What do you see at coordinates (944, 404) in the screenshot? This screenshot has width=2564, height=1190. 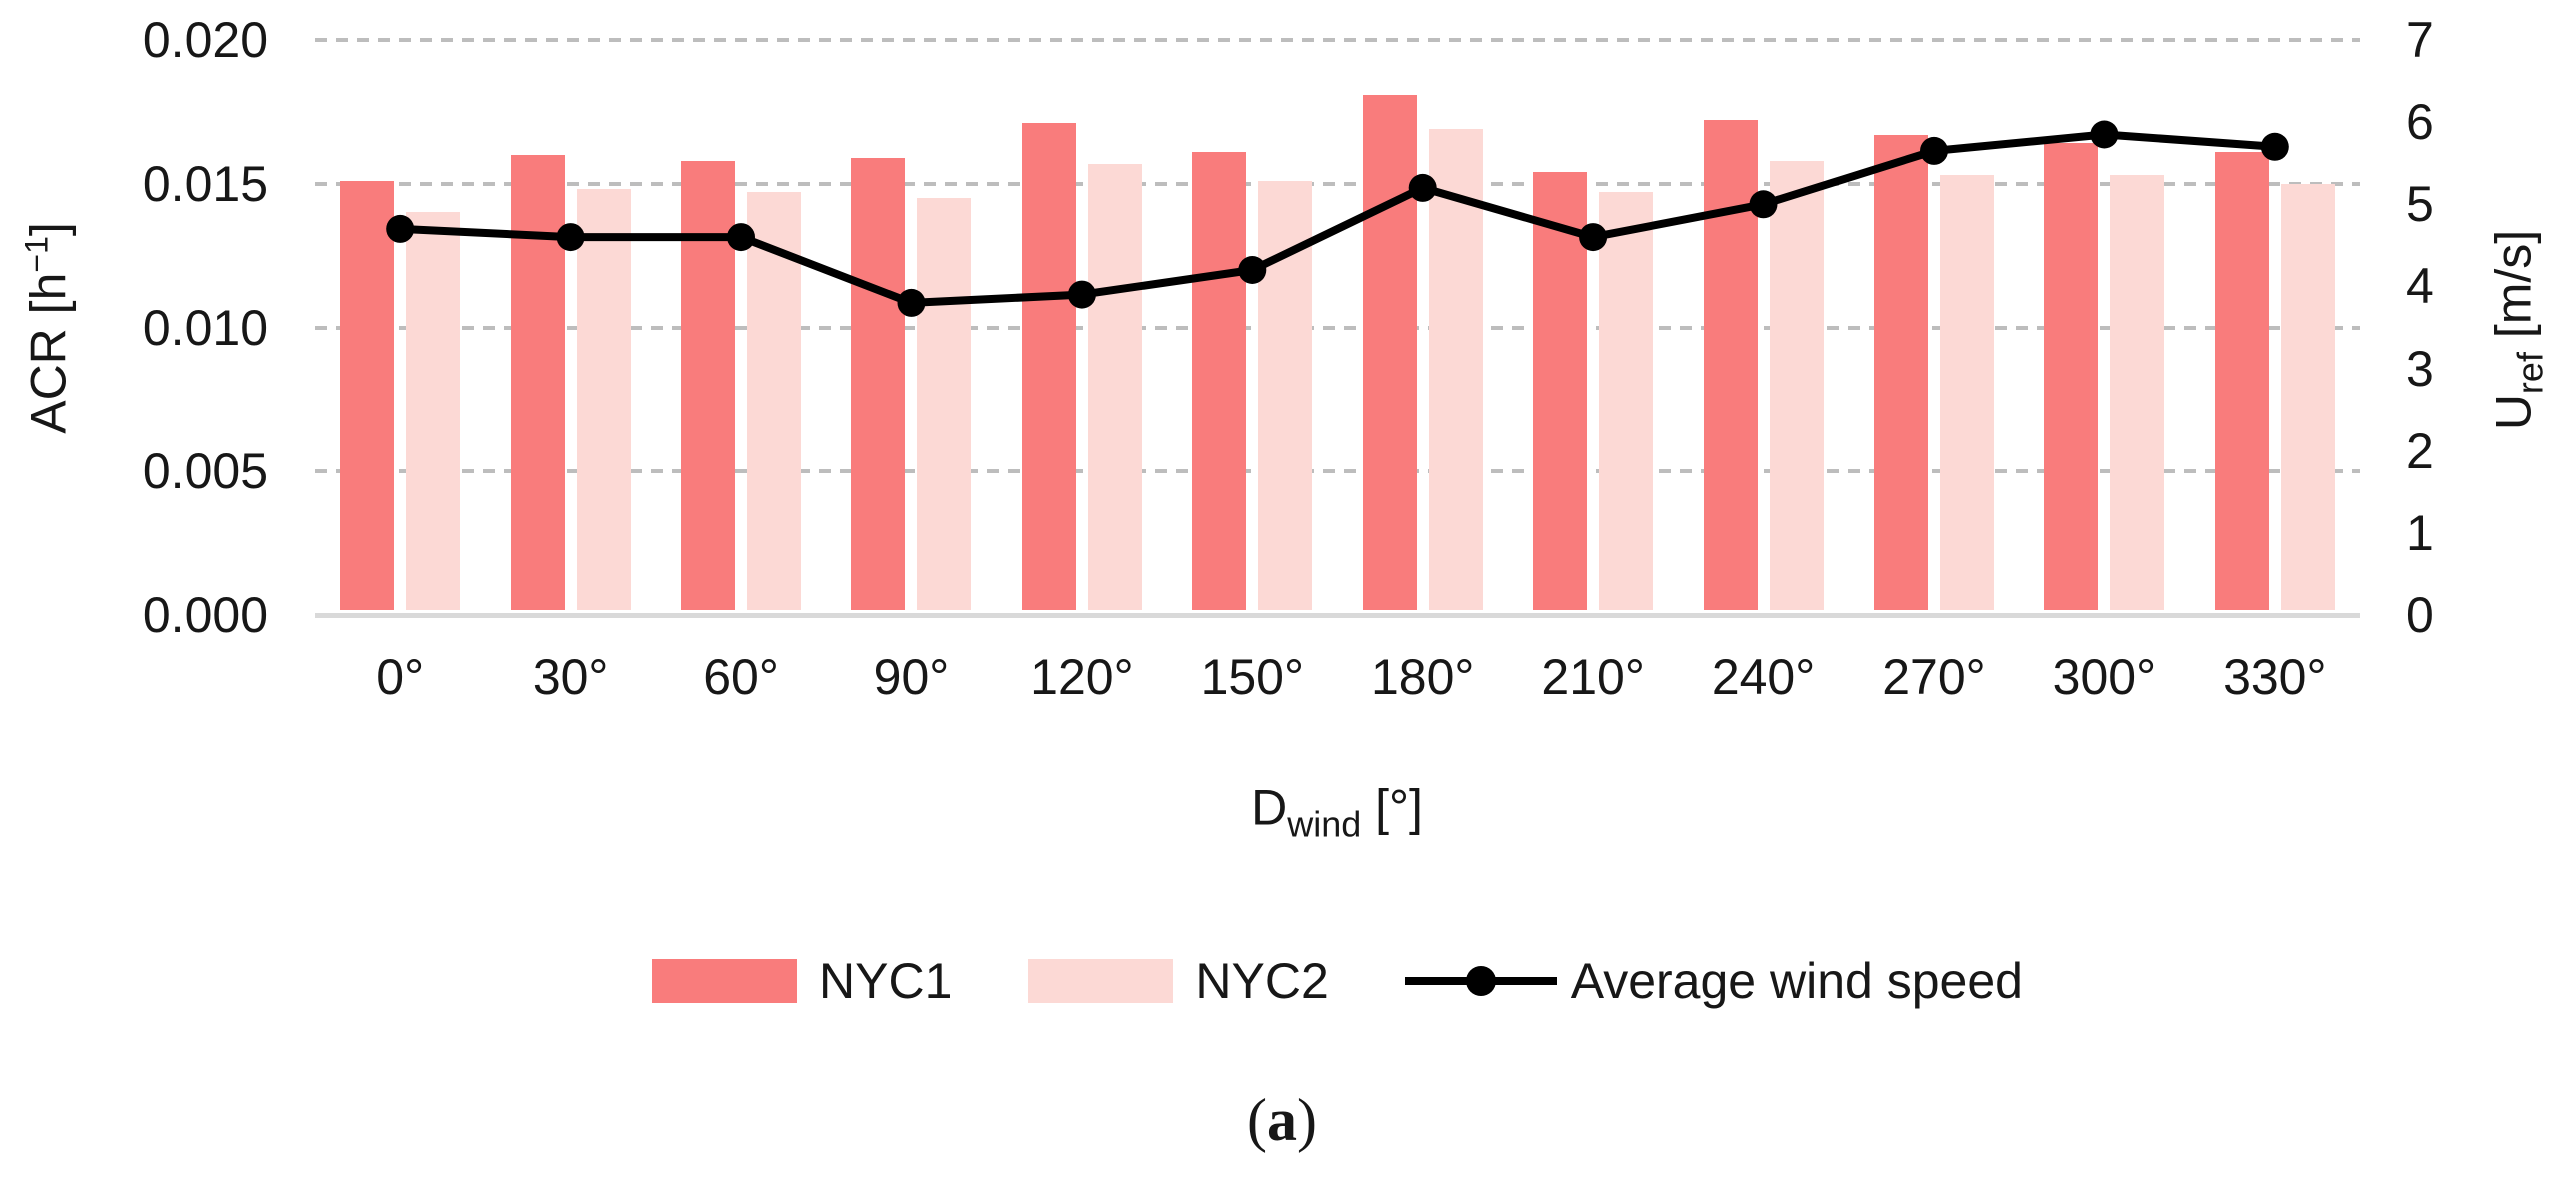 I see `bar-nyc2-90°` at bounding box center [944, 404].